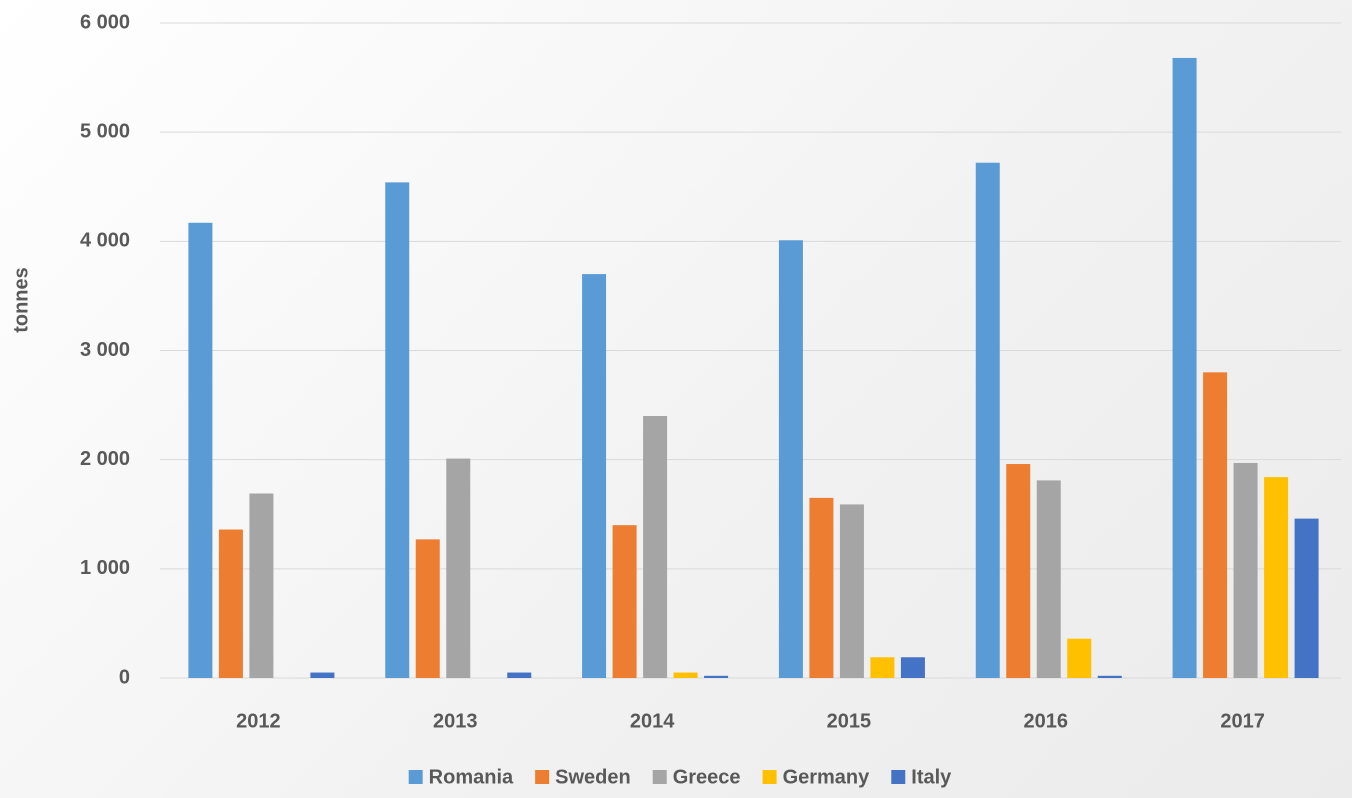 This screenshot has height=798, width=1352. I want to click on y-tick-label: 5 000, so click(105, 131).